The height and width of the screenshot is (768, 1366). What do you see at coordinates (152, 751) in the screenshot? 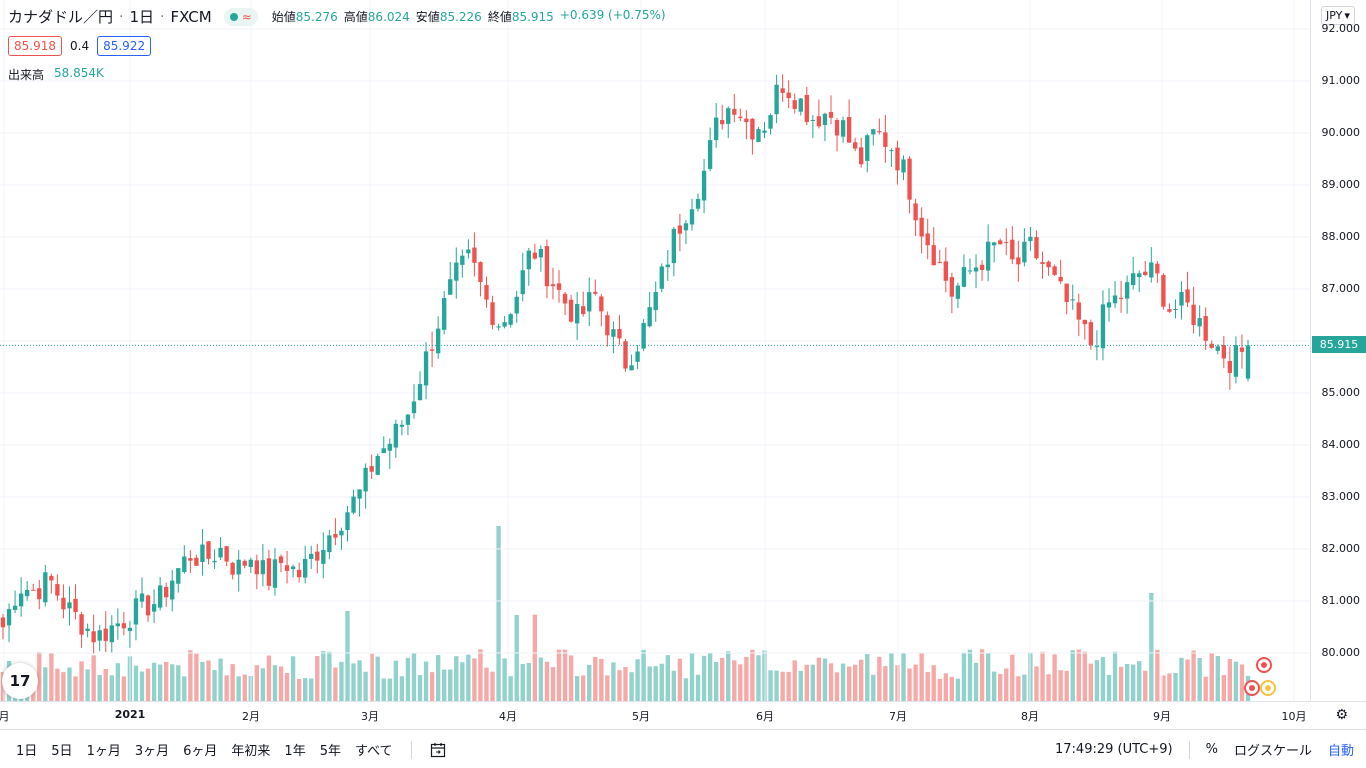
I see `range-3m-button: 3ヶ月` at bounding box center [152, 751].